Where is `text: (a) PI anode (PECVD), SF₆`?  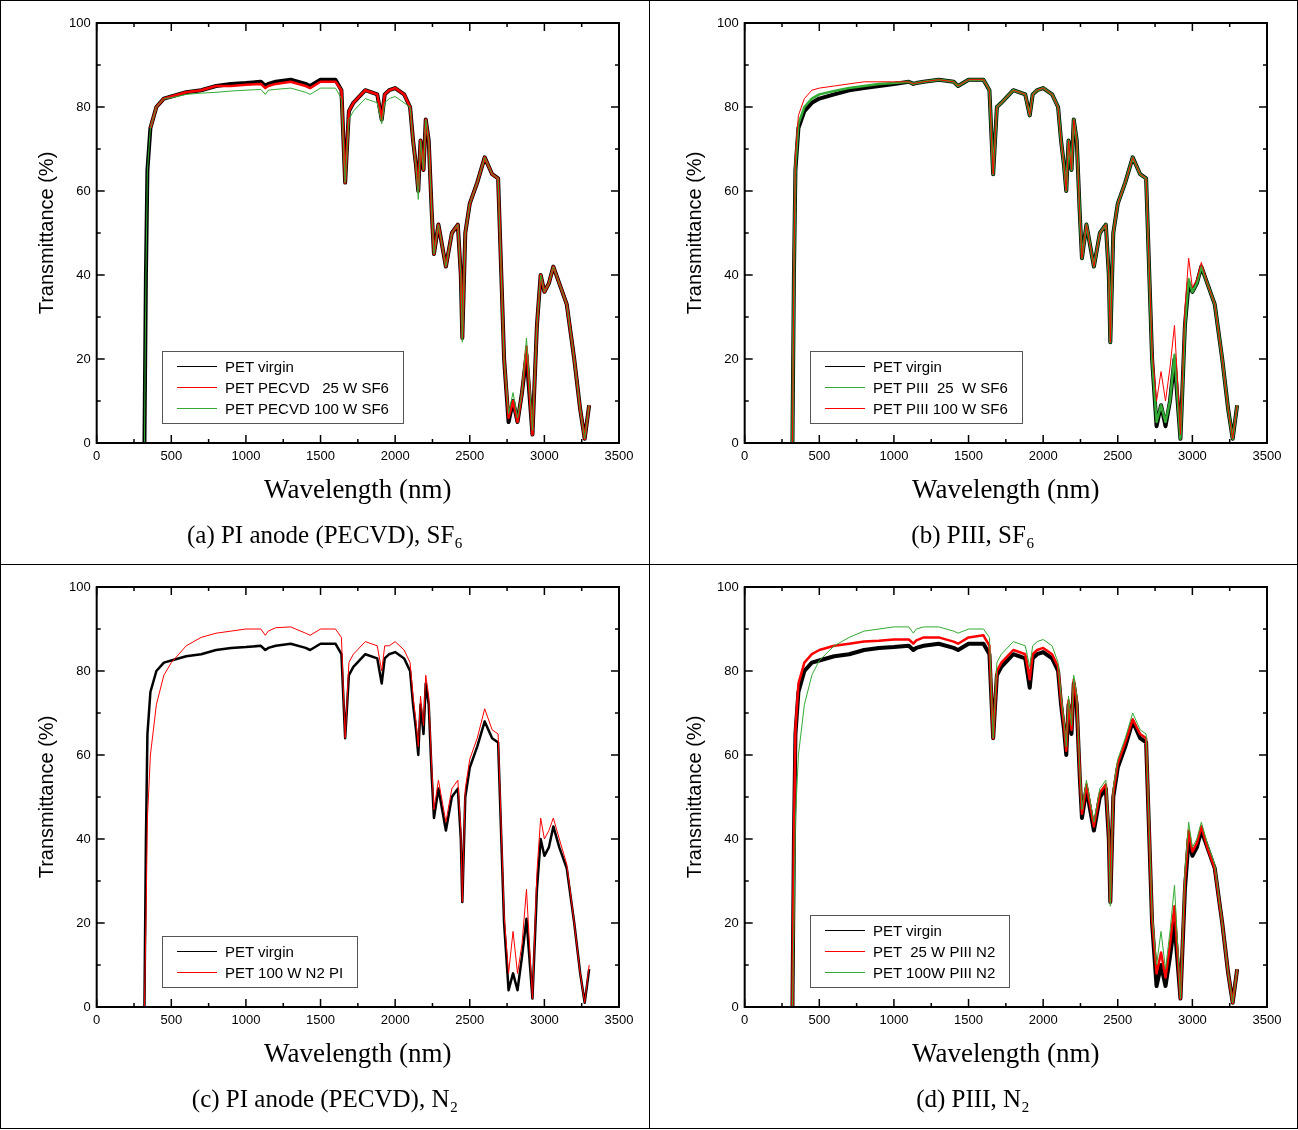
text: (a) PI anode (PECVD), SF₆ is located at coordinates (325, 534).